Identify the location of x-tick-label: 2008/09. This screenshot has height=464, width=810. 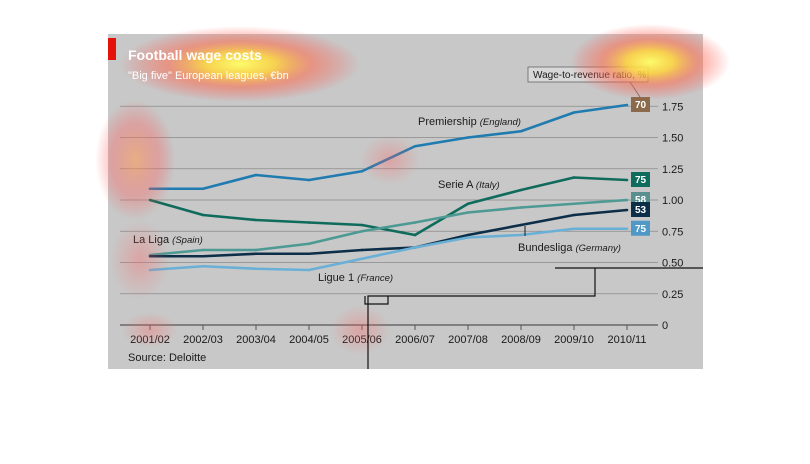
(521, 340).